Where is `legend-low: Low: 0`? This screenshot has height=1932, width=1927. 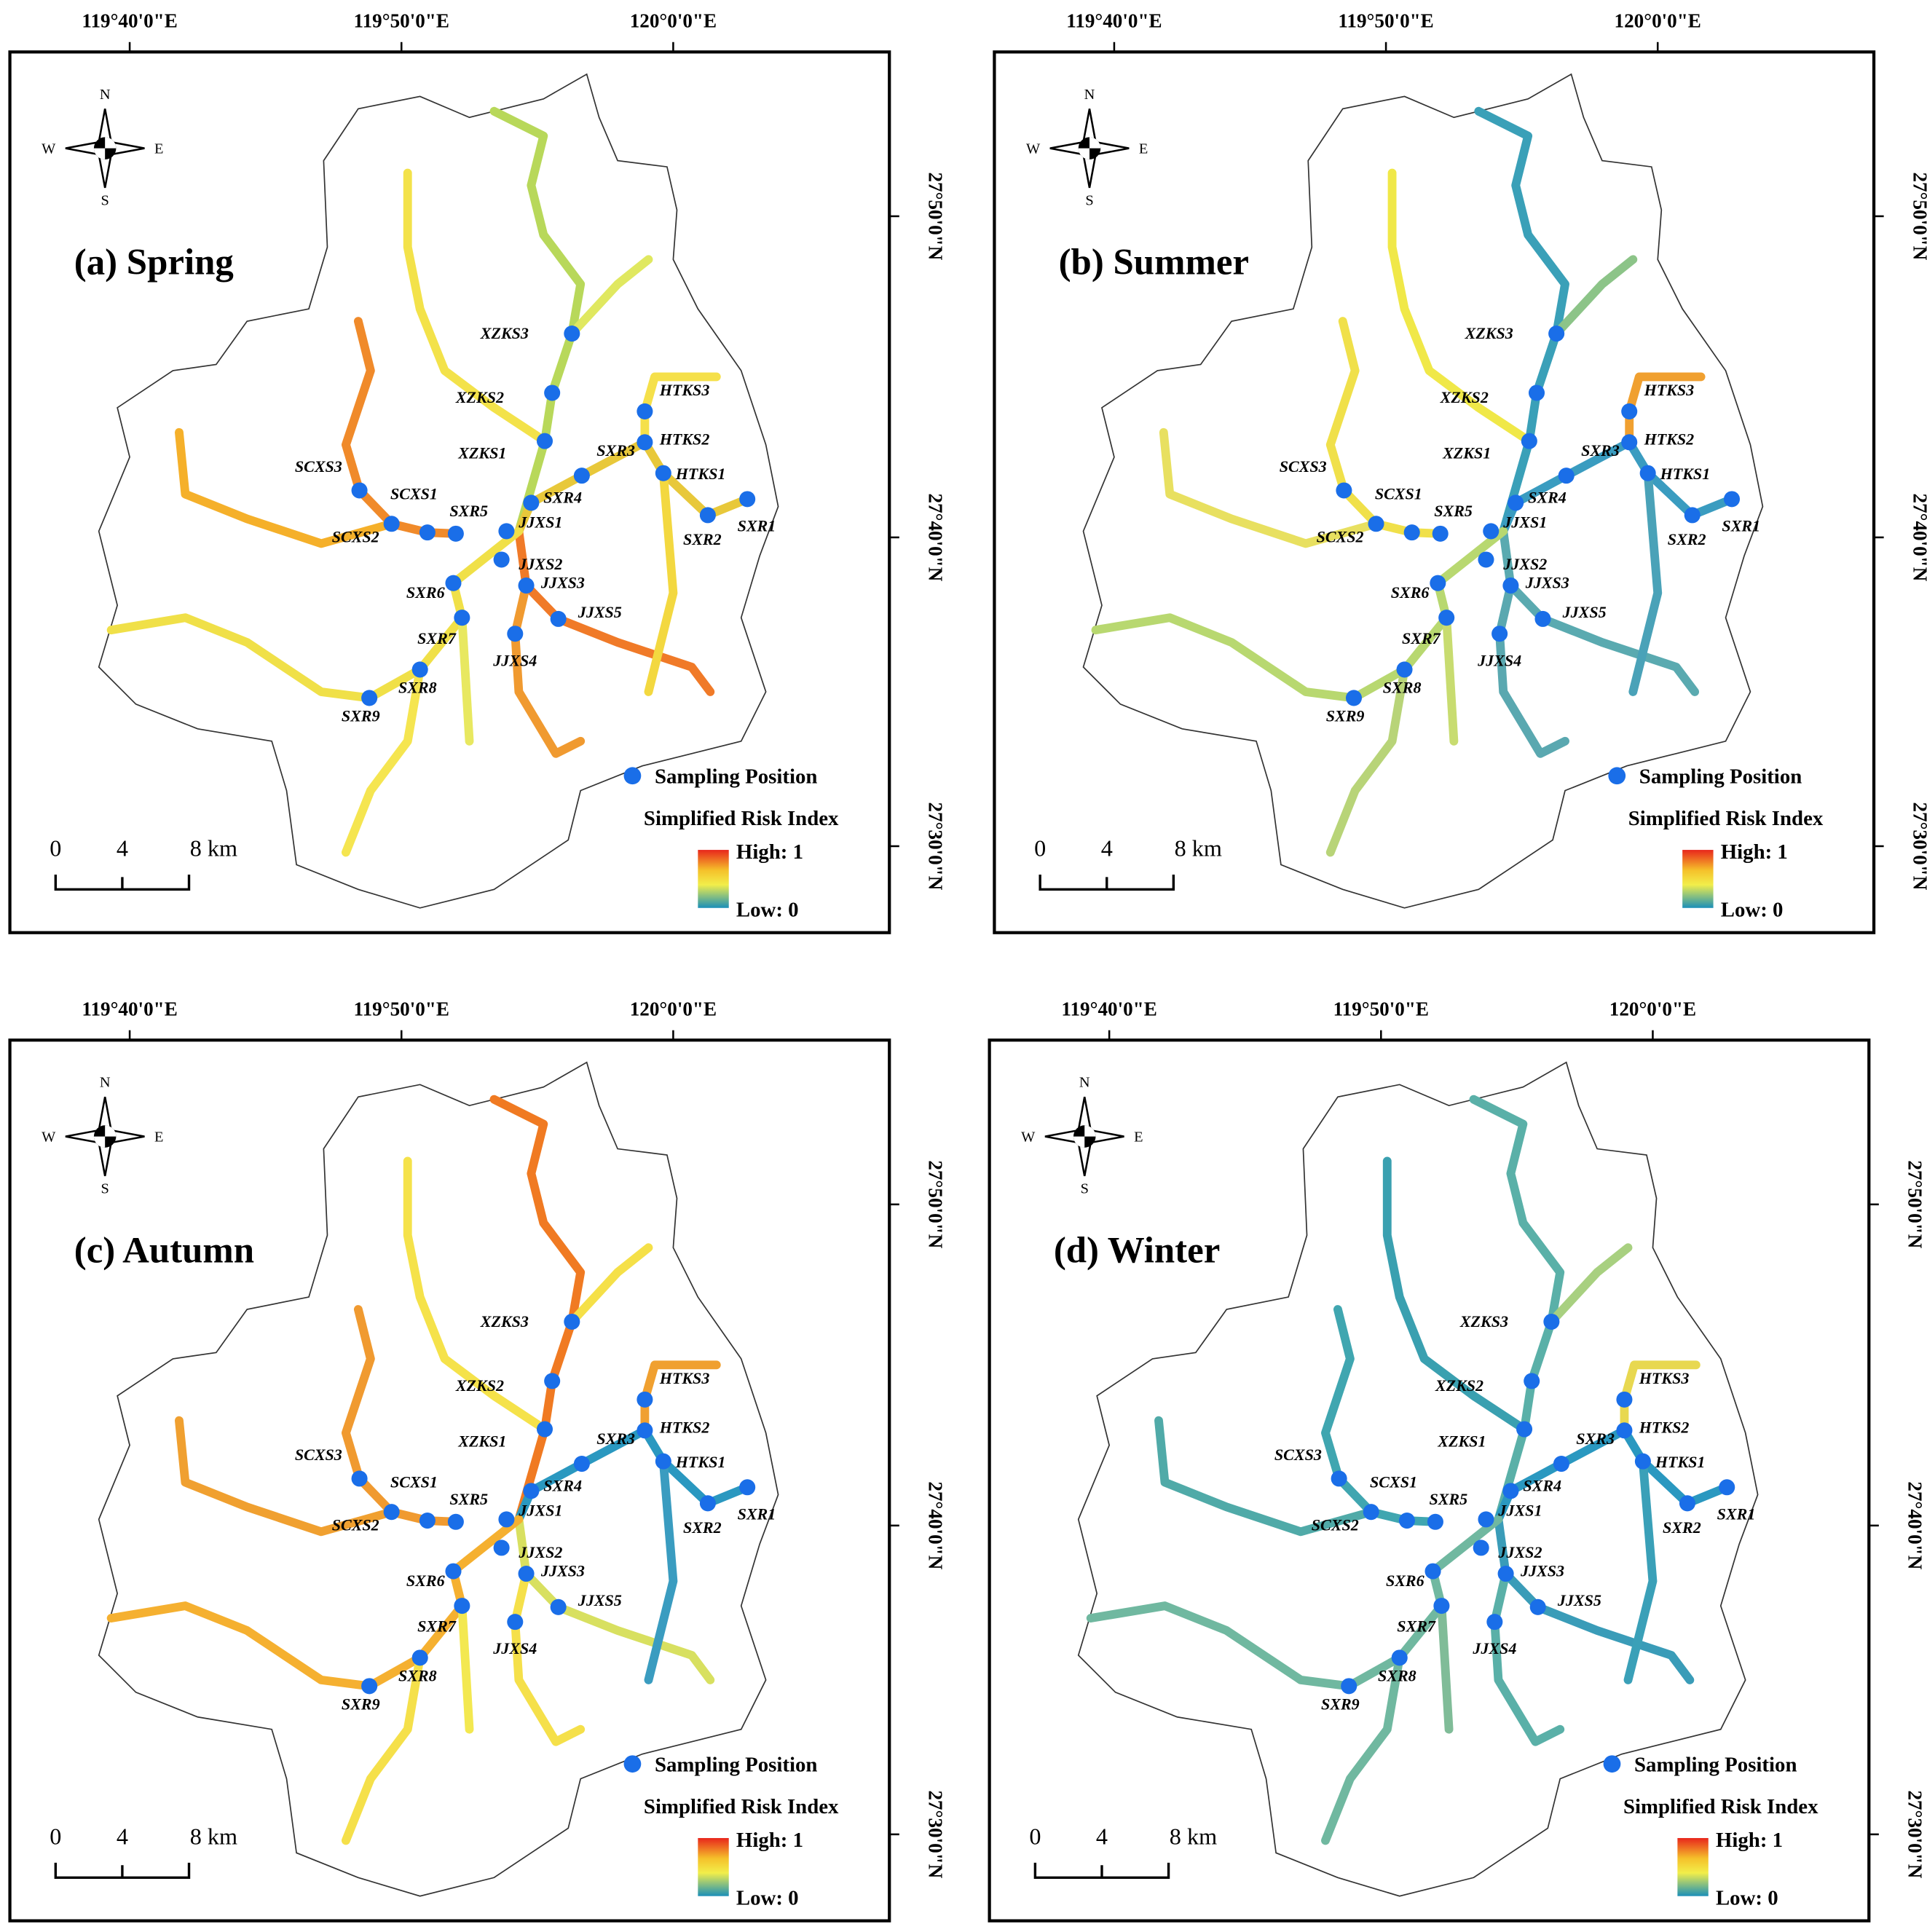 legend-low: Low: 0 is located at coordinates (767, 1899).